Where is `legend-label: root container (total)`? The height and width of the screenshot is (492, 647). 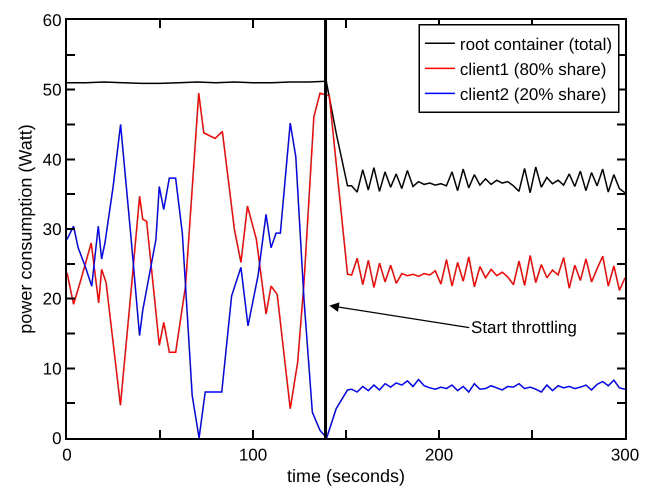
legend-label: root container (total) is located at coordinates (536, 44).